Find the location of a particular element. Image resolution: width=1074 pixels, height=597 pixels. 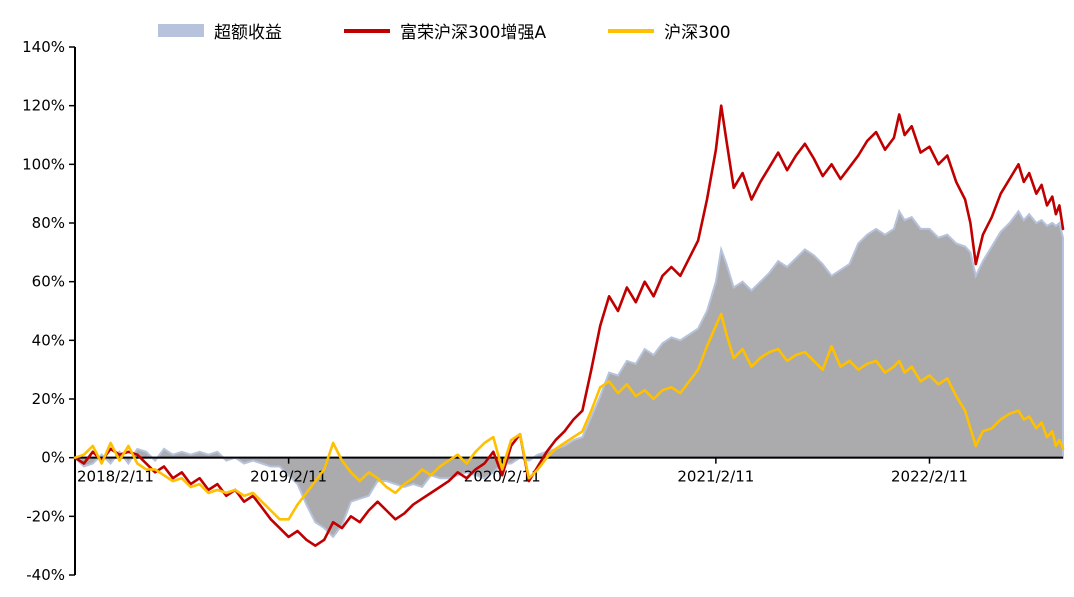

y-tick-label: 40% is located at coordinates (48, 340).